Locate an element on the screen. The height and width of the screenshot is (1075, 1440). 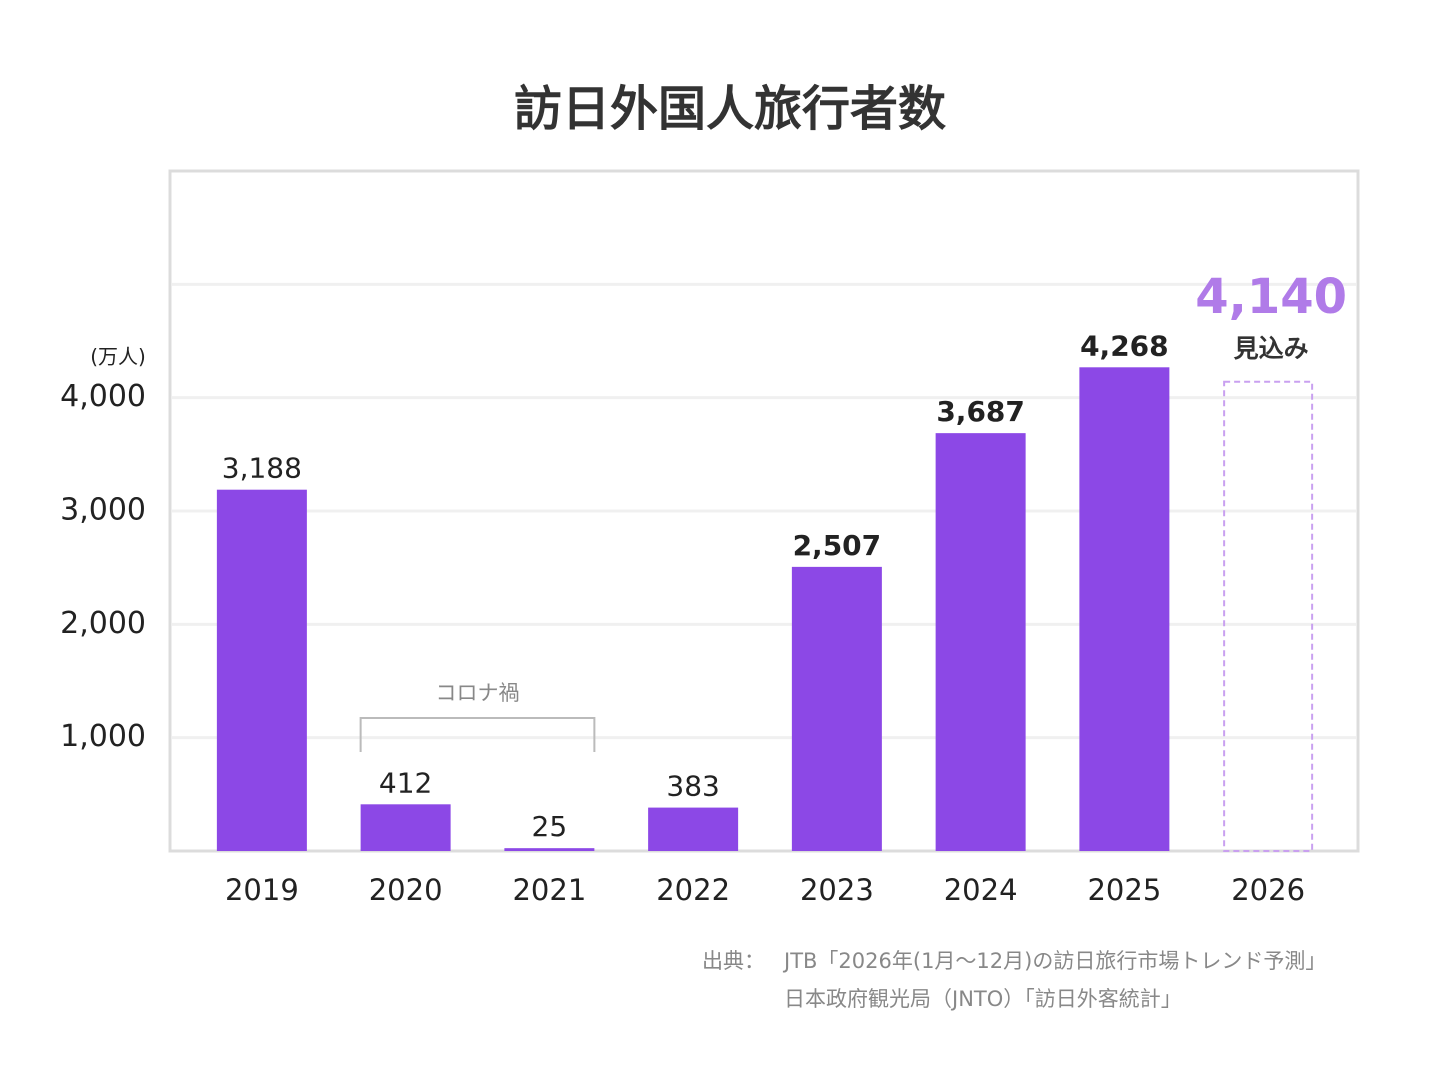
chart-title: 訪日外国人旅行者数 is located at coordinates (730, 109).